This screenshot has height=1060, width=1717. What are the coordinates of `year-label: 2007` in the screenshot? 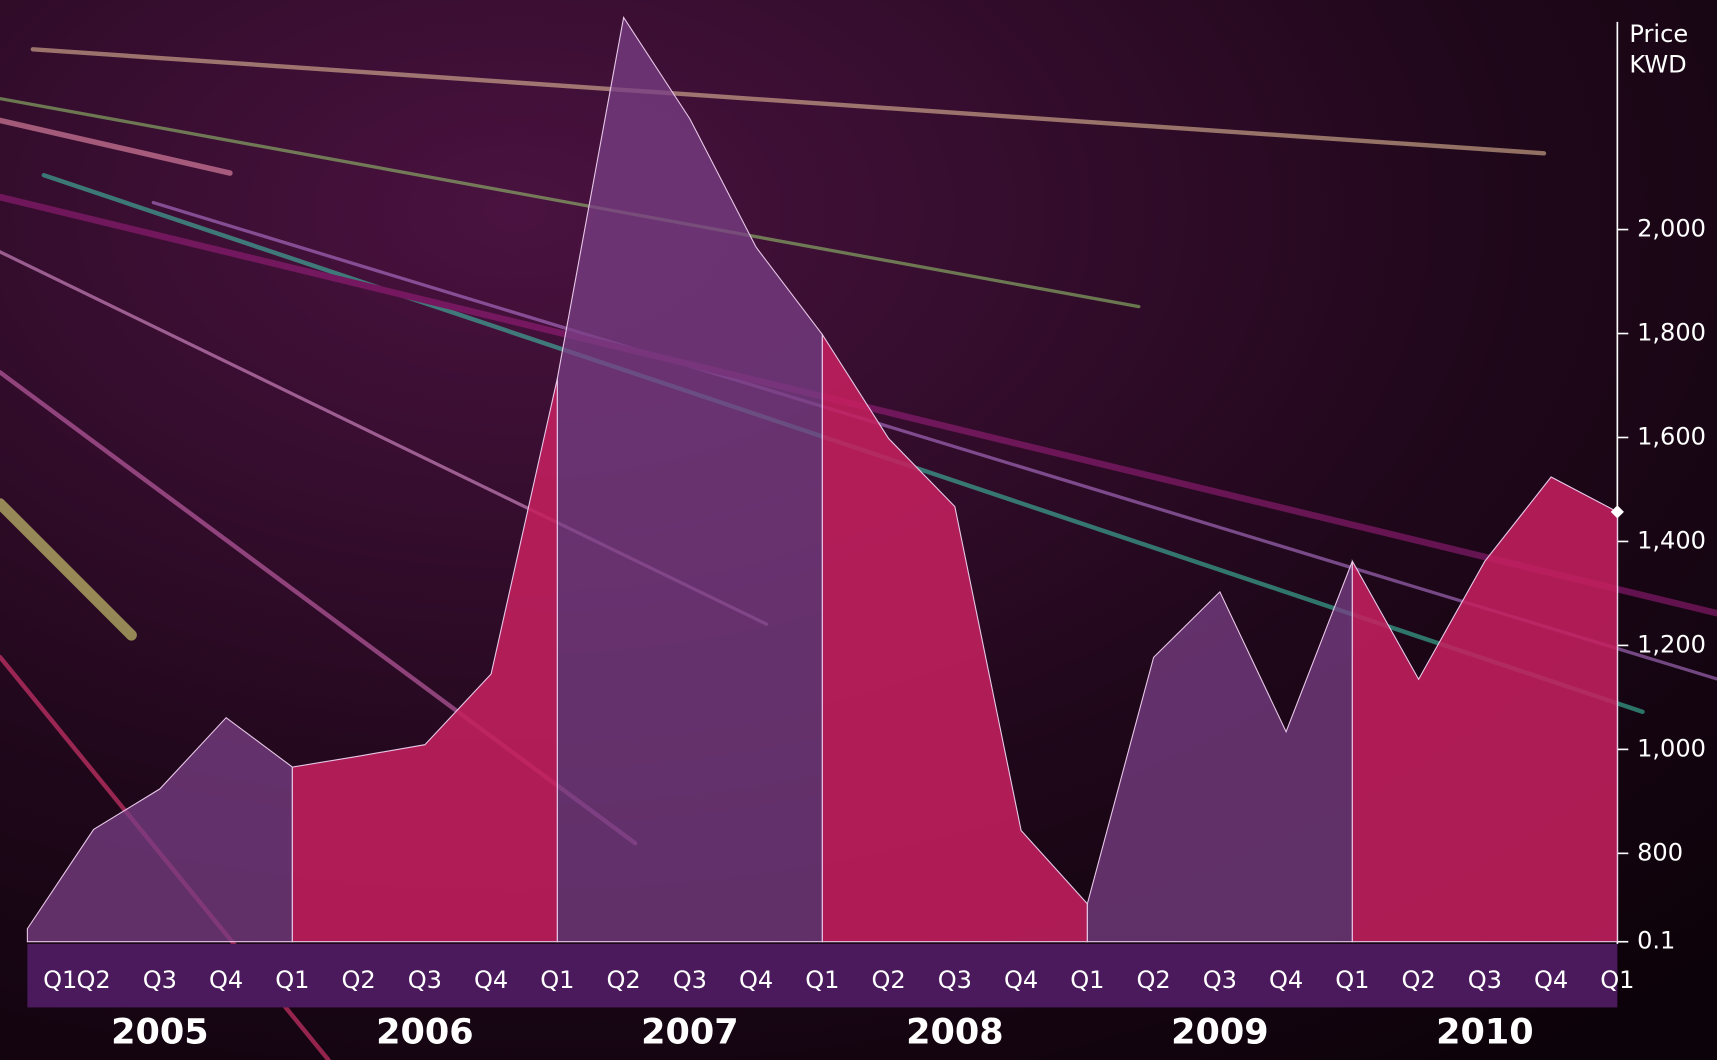 It's located at (690, 1032).